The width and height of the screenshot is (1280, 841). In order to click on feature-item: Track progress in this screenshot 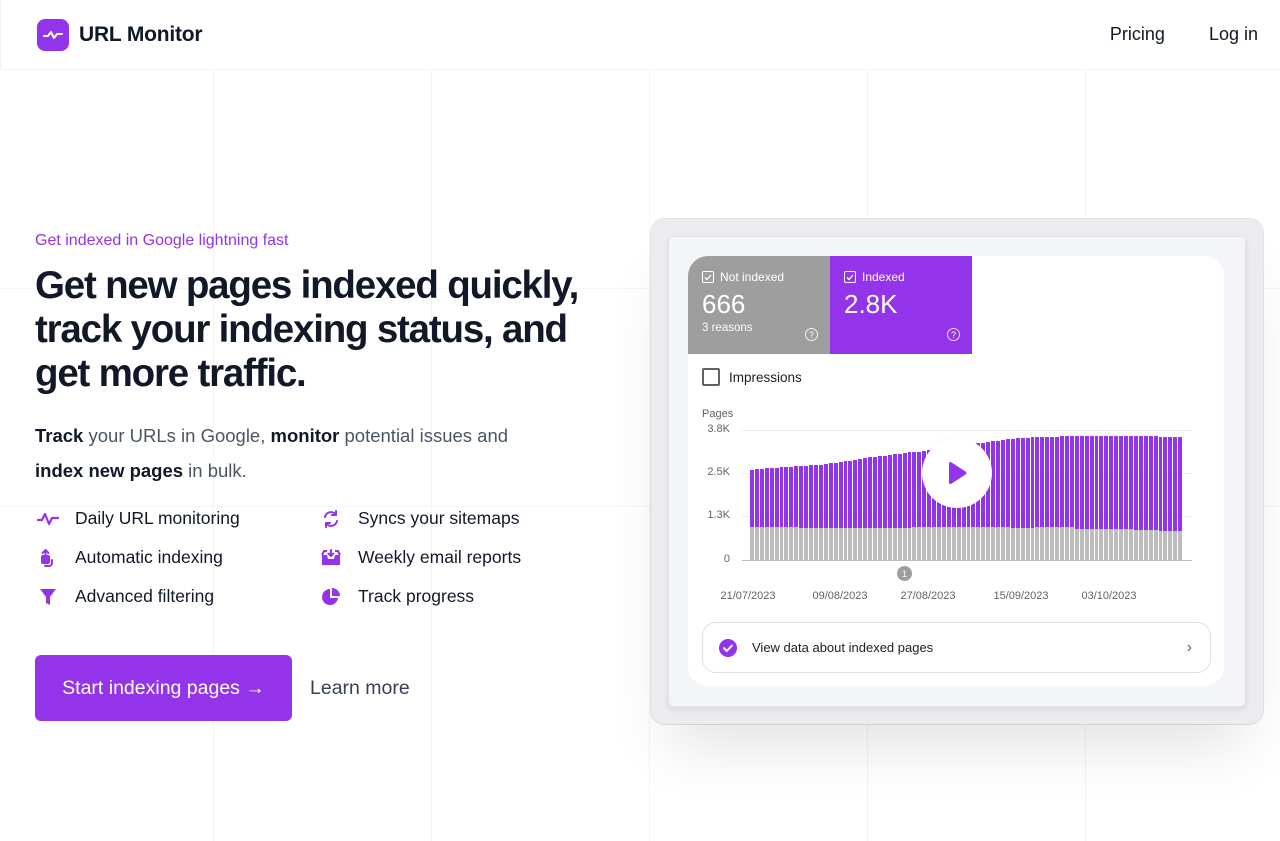, I will do `click(448, 596)`.